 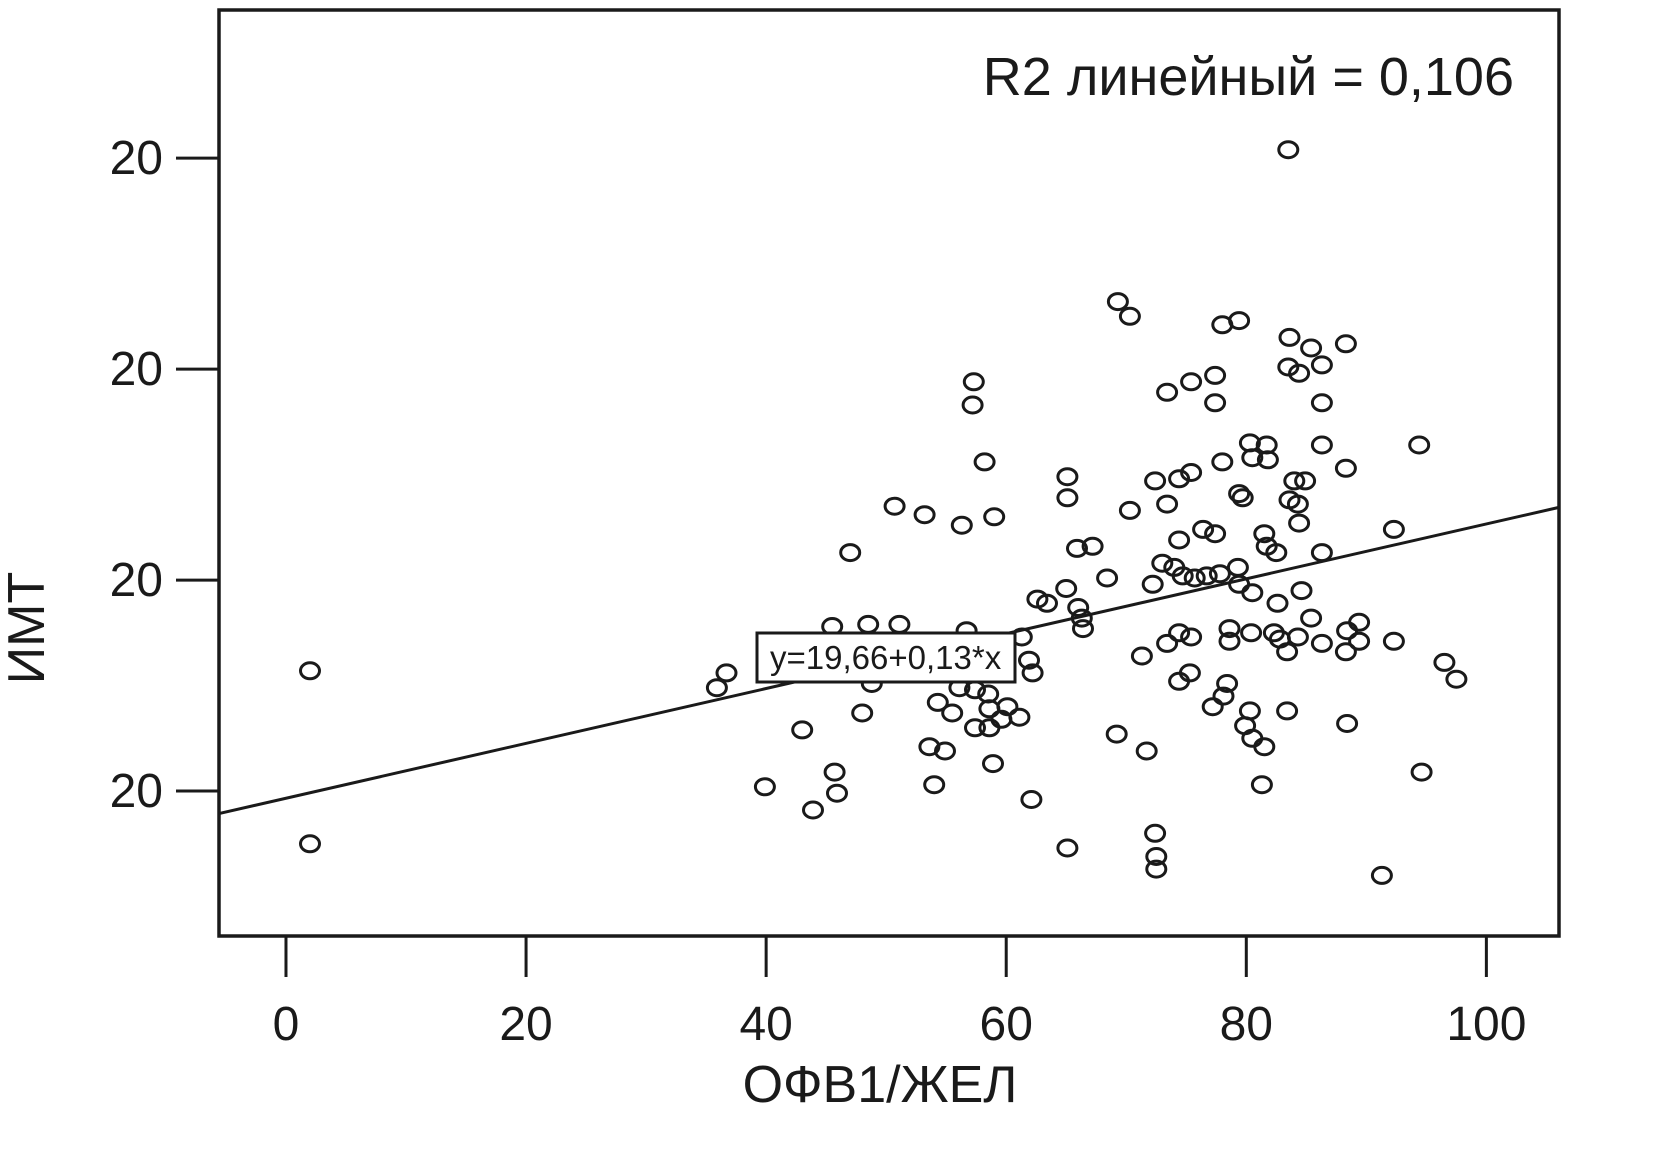 What do you see at coordinates (28, 628) in the screenshot?
I see `y-axis-title: ИМТ` at bounding box center [28, 628].